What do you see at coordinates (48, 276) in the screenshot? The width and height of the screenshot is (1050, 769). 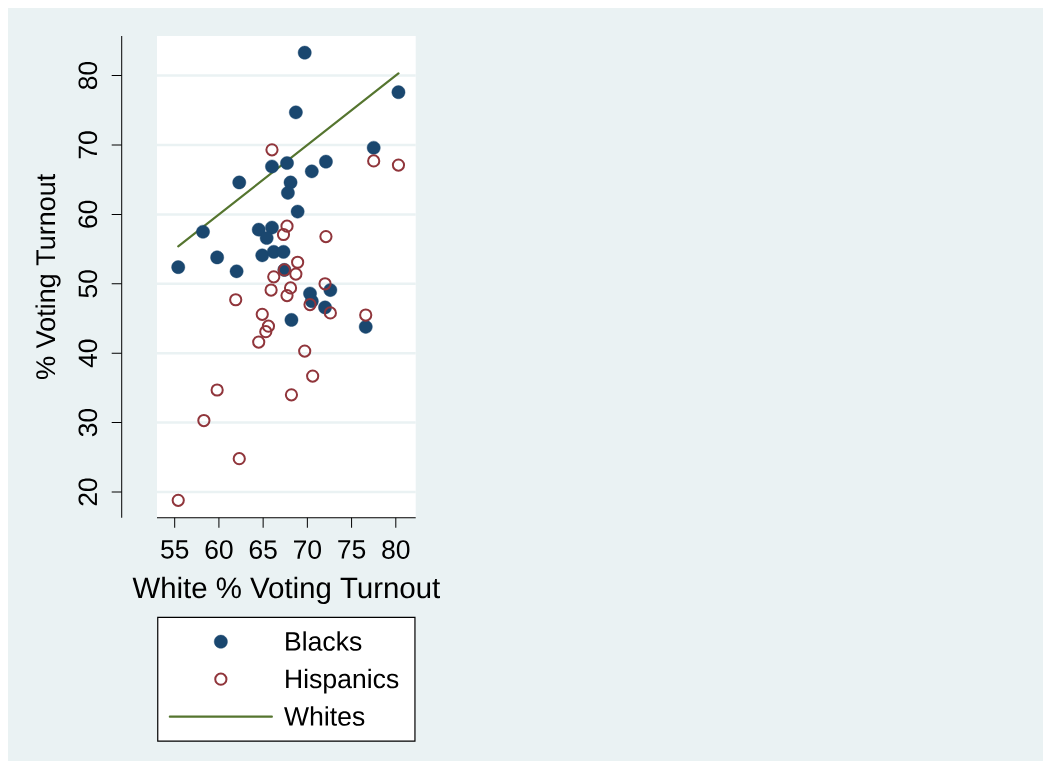 I see `y-axis-title: % Voting Turnout` at bounding box center [48, 276].